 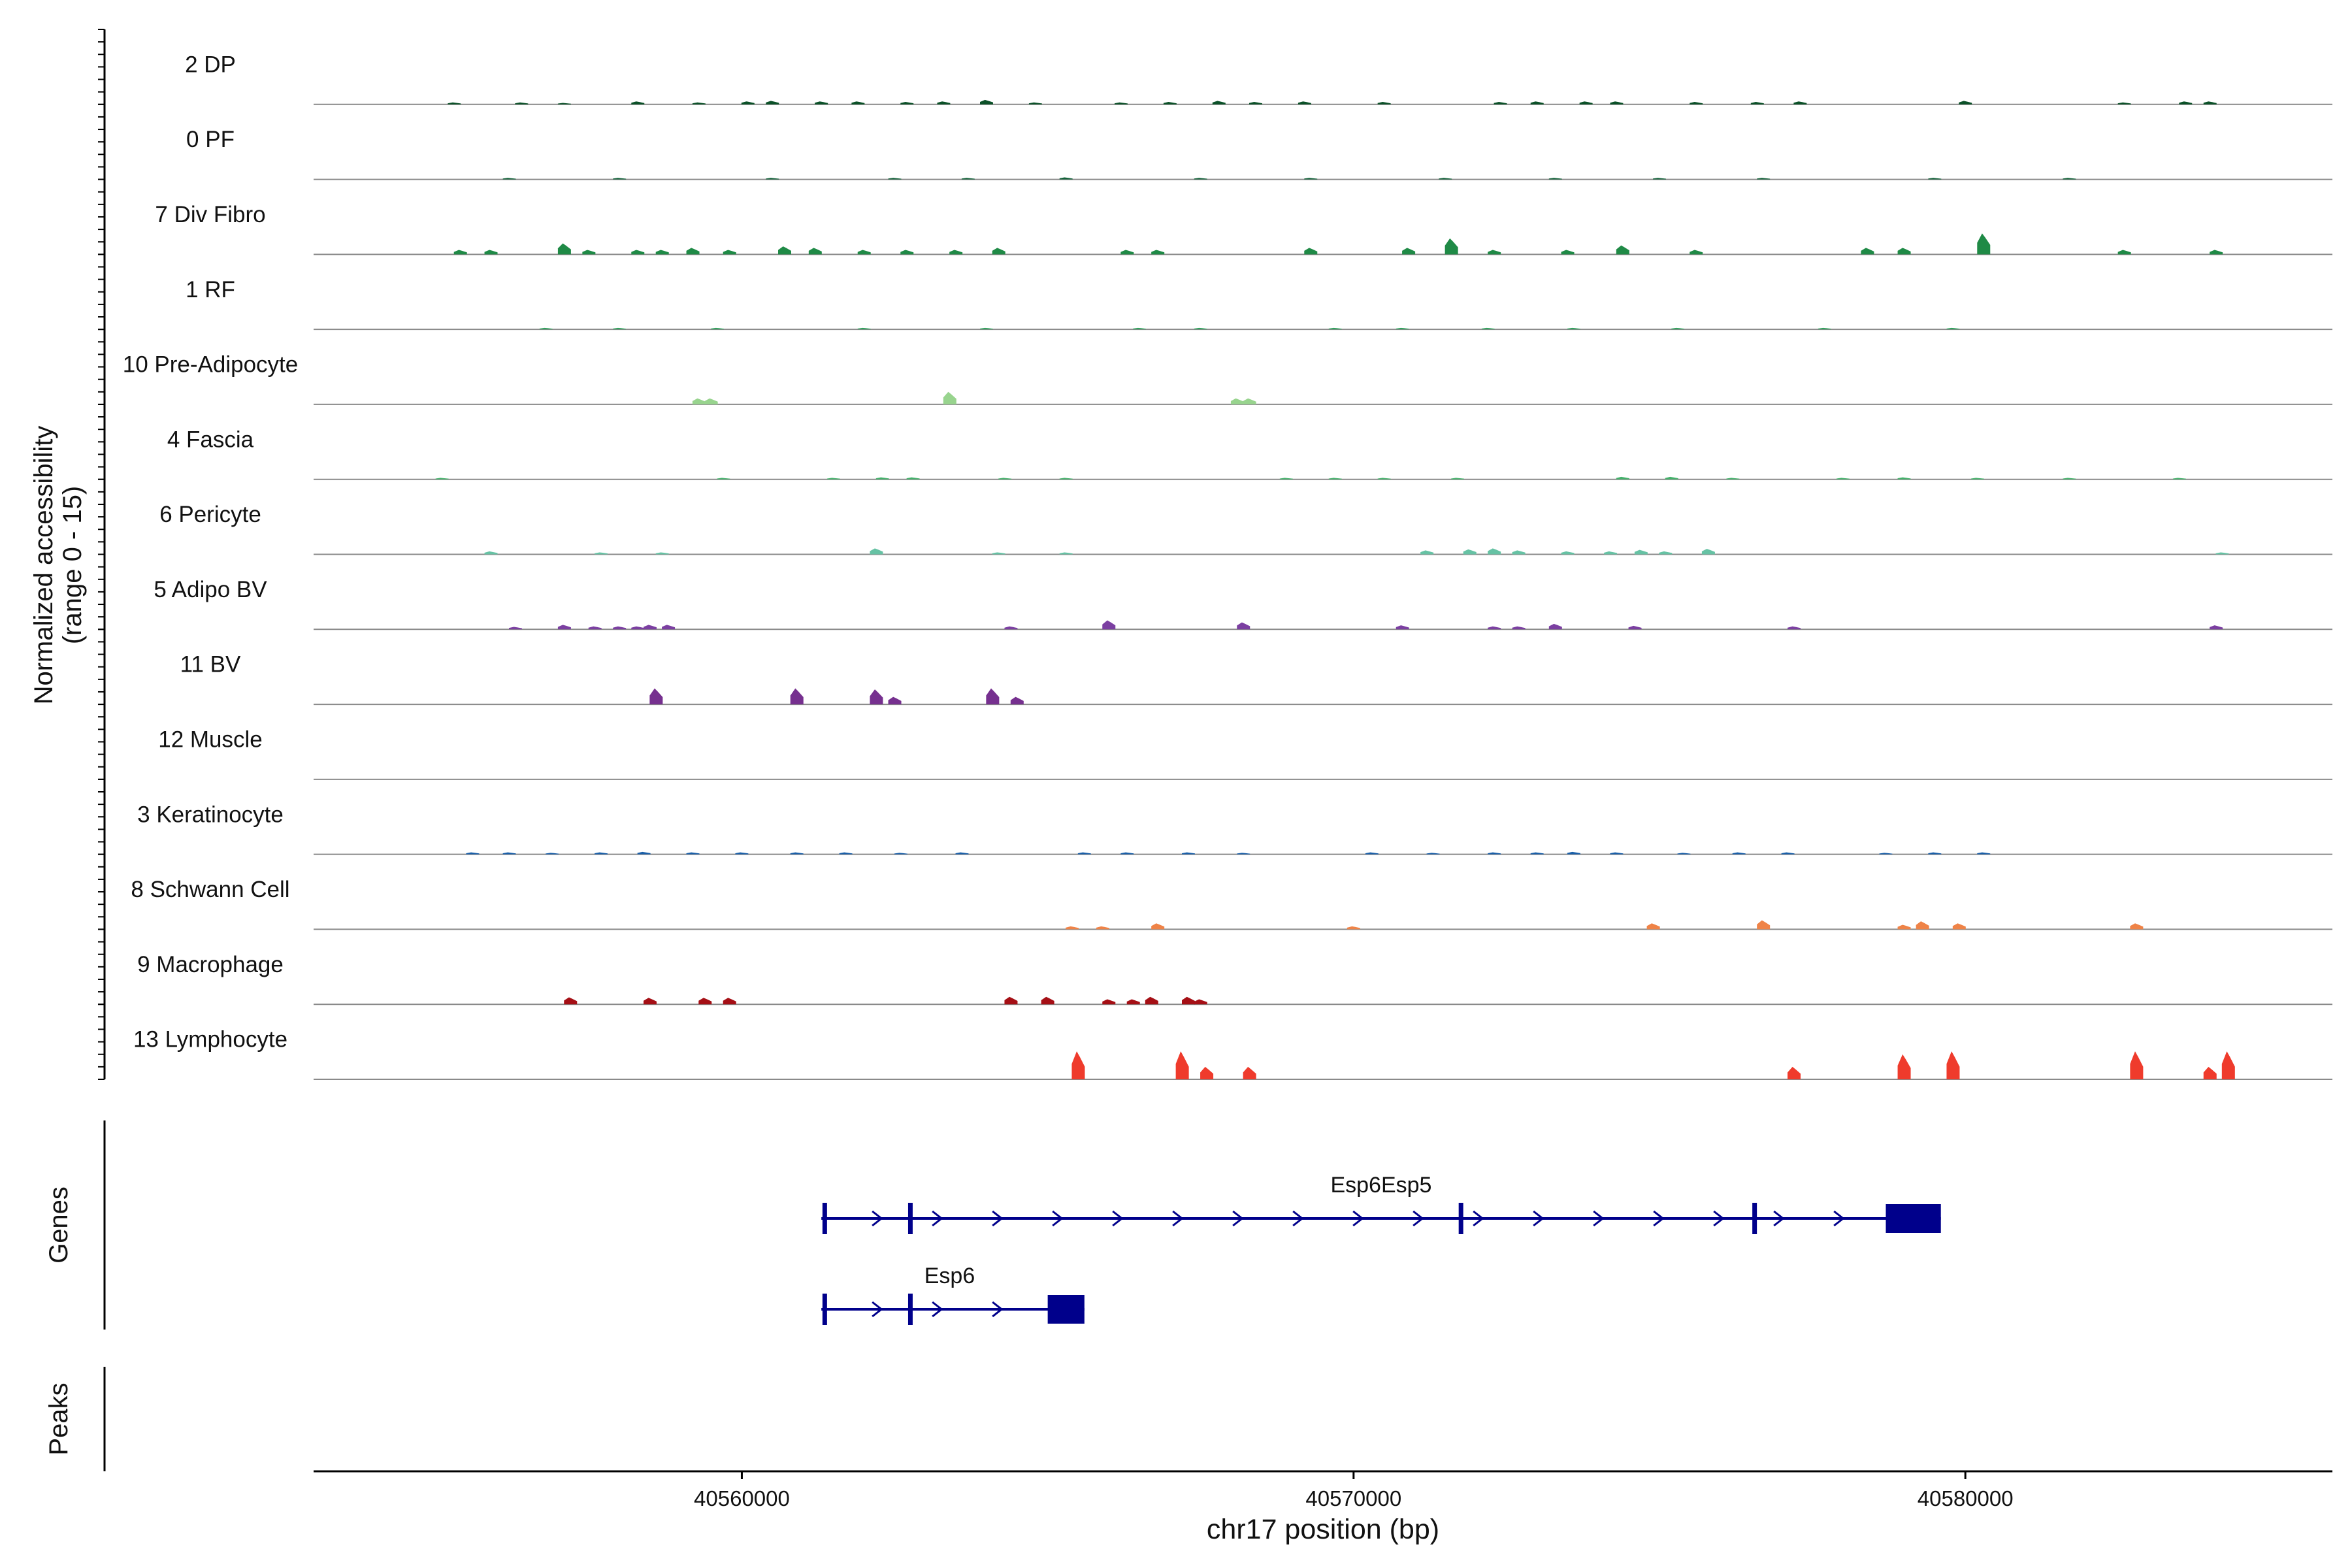 I want to click on gene-exon, so click(x=824, y=1218).